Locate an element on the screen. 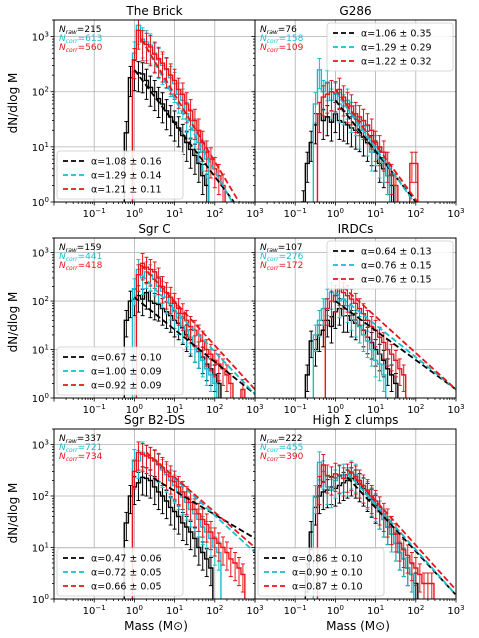 The image size is (479, 638). count-corr-red: Ncorr=172 is located at coordinates (281, 266).